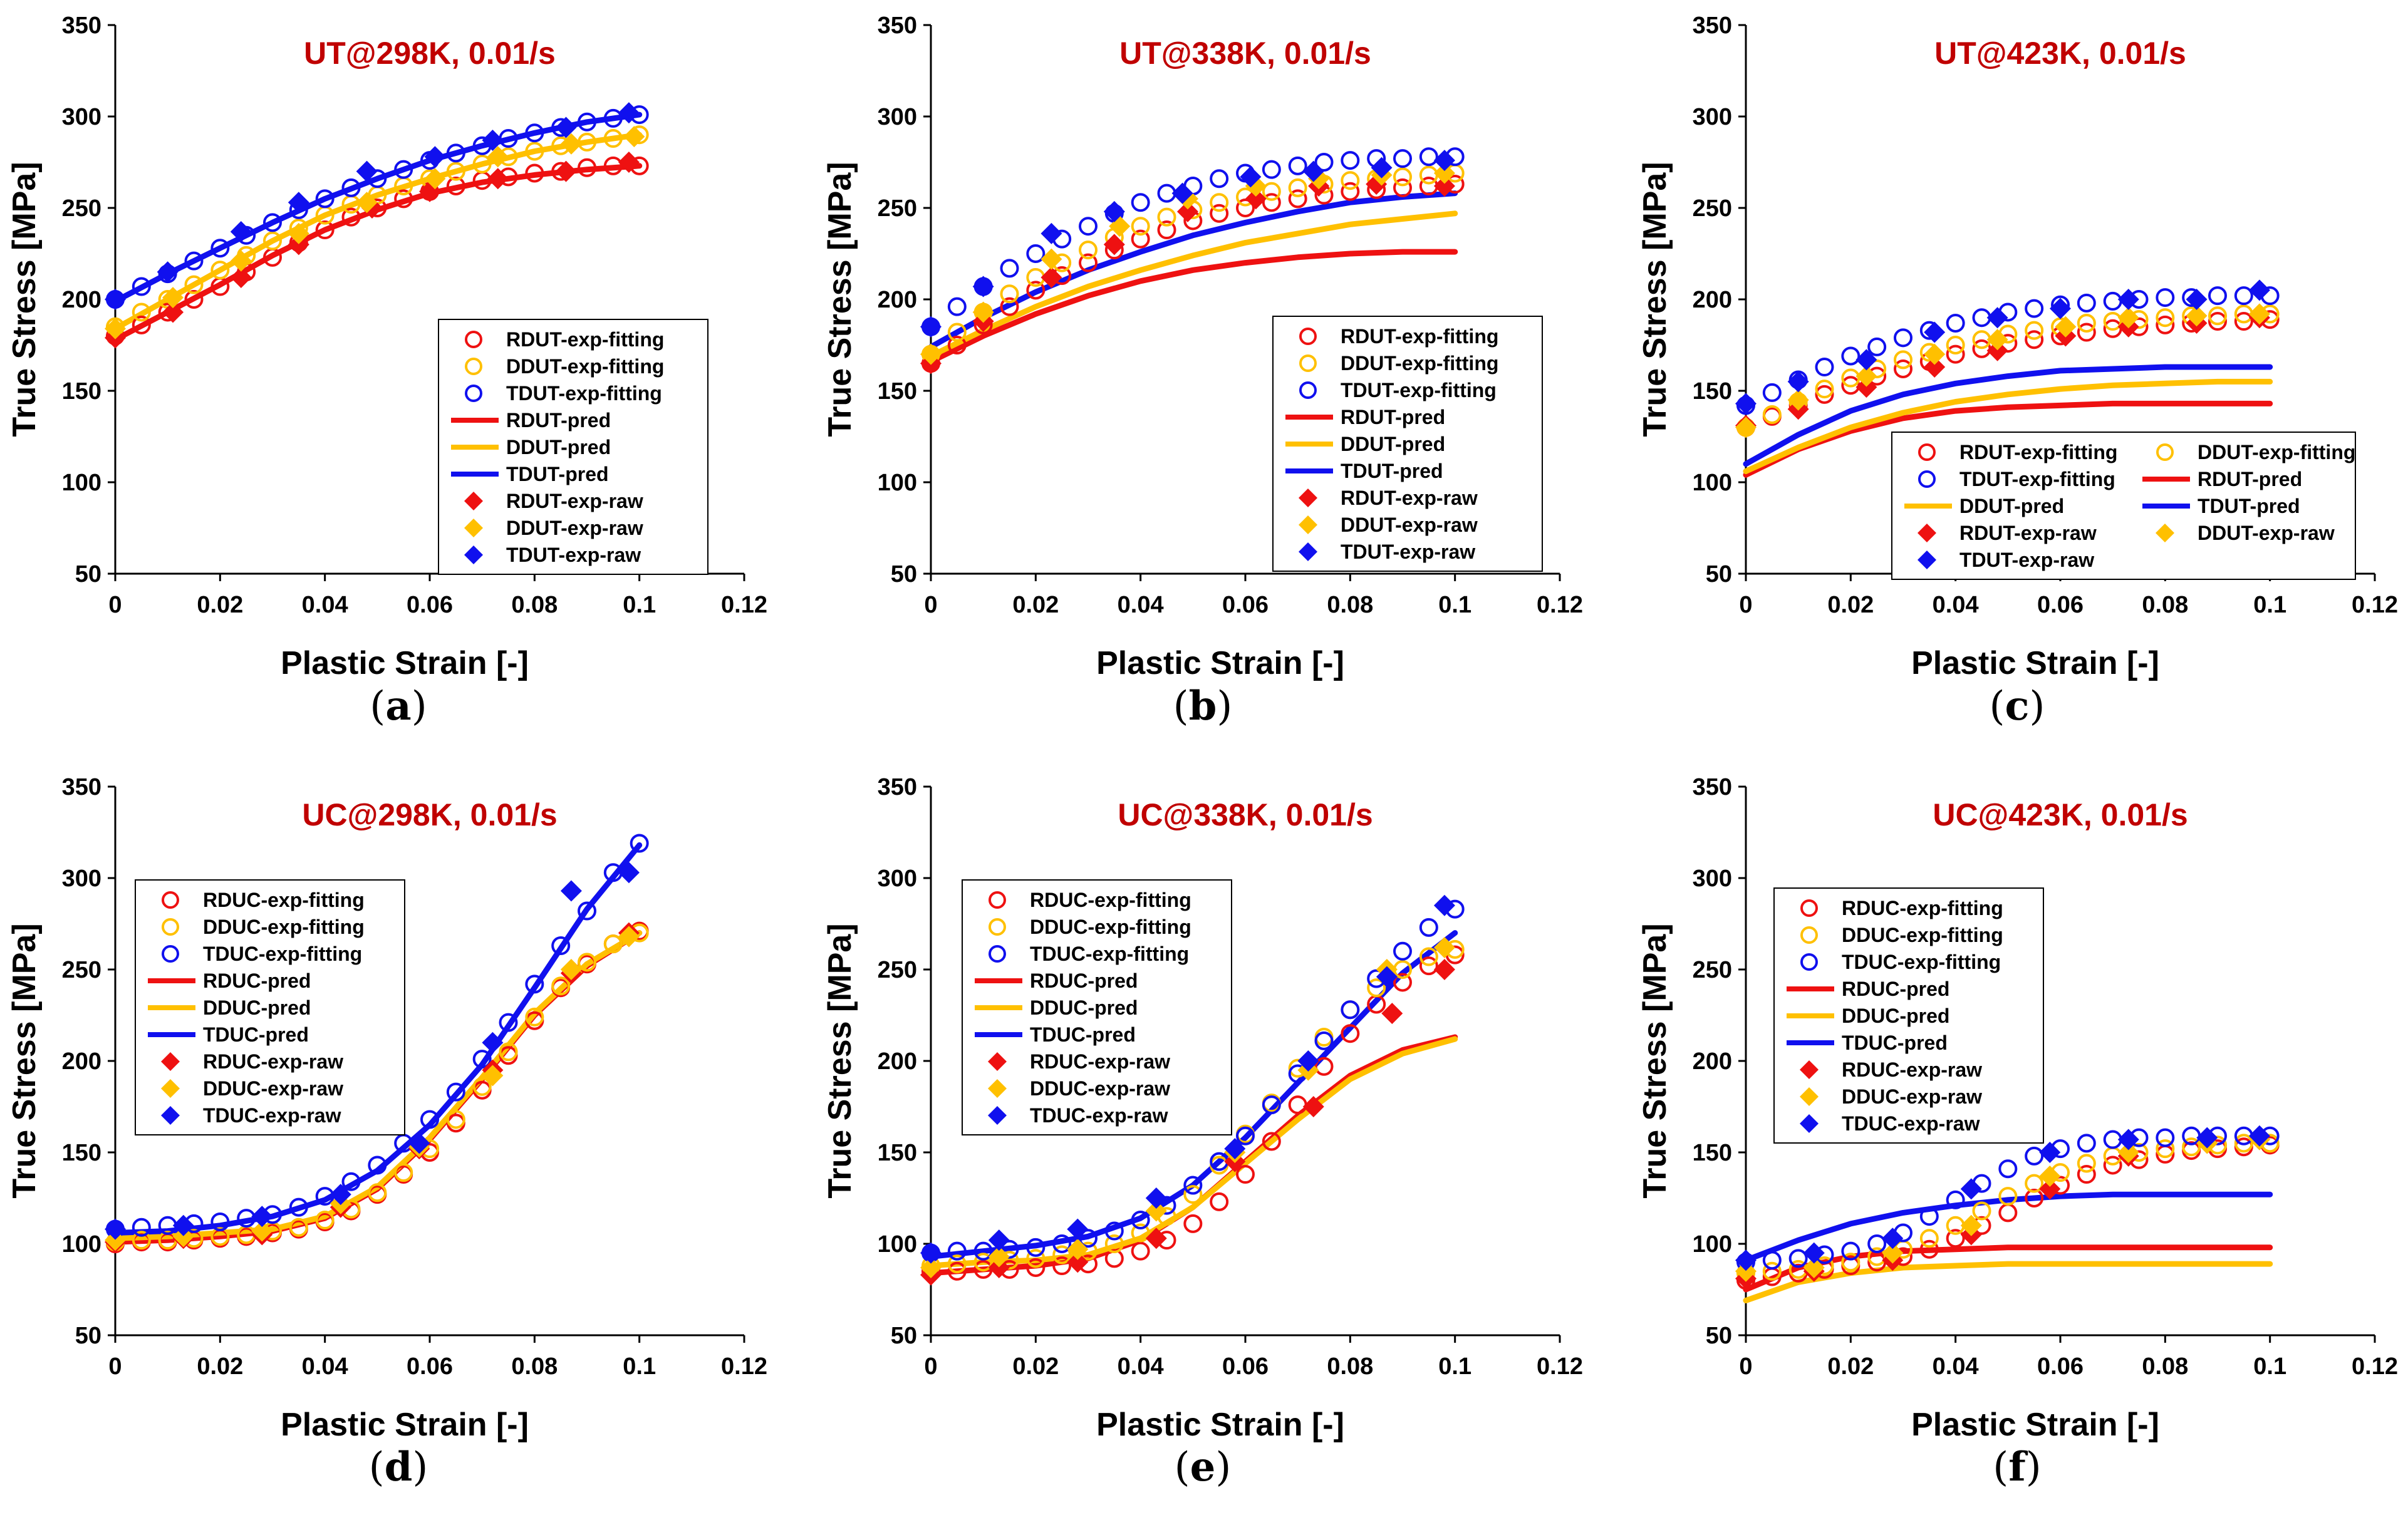  I want to click on chart-title: UT@338K, 0.01/s, so click(1245, 53).